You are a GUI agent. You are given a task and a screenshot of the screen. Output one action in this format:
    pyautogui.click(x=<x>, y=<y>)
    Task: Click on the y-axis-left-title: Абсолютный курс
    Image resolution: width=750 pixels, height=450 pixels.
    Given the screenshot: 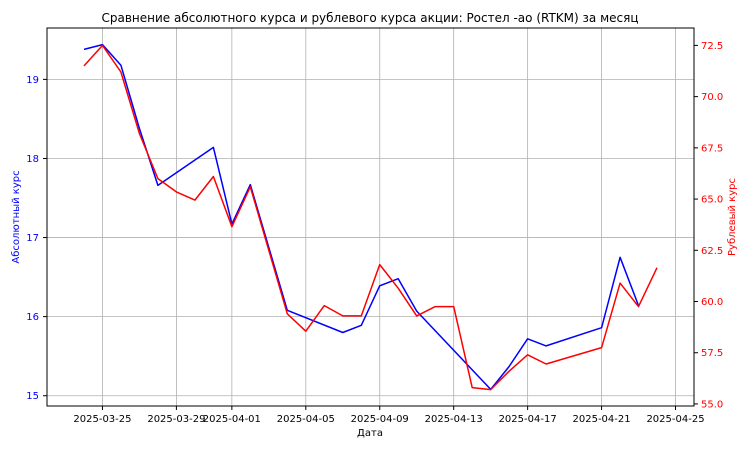 What is the action you would take?
    pyautogui.click(x=16, y=216)
    